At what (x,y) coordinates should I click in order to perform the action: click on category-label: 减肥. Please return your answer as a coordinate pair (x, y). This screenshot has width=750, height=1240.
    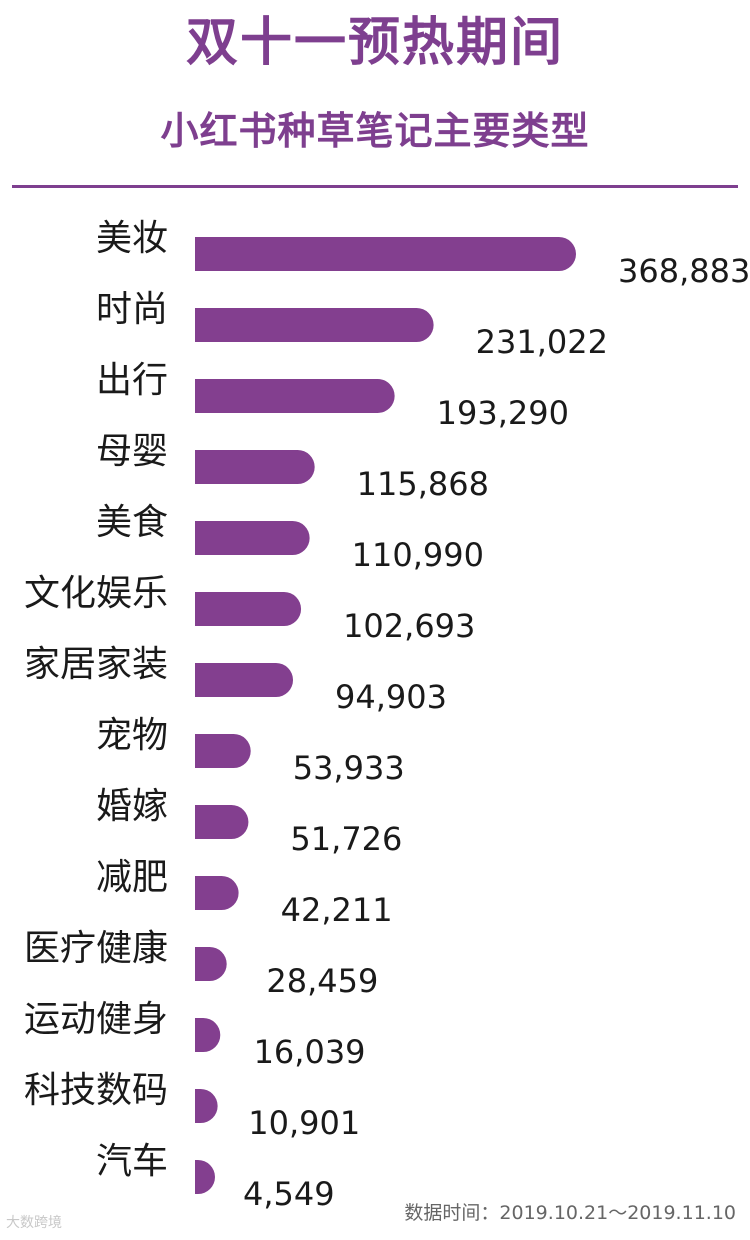
    Looking at the image, I should click on (132, 877).